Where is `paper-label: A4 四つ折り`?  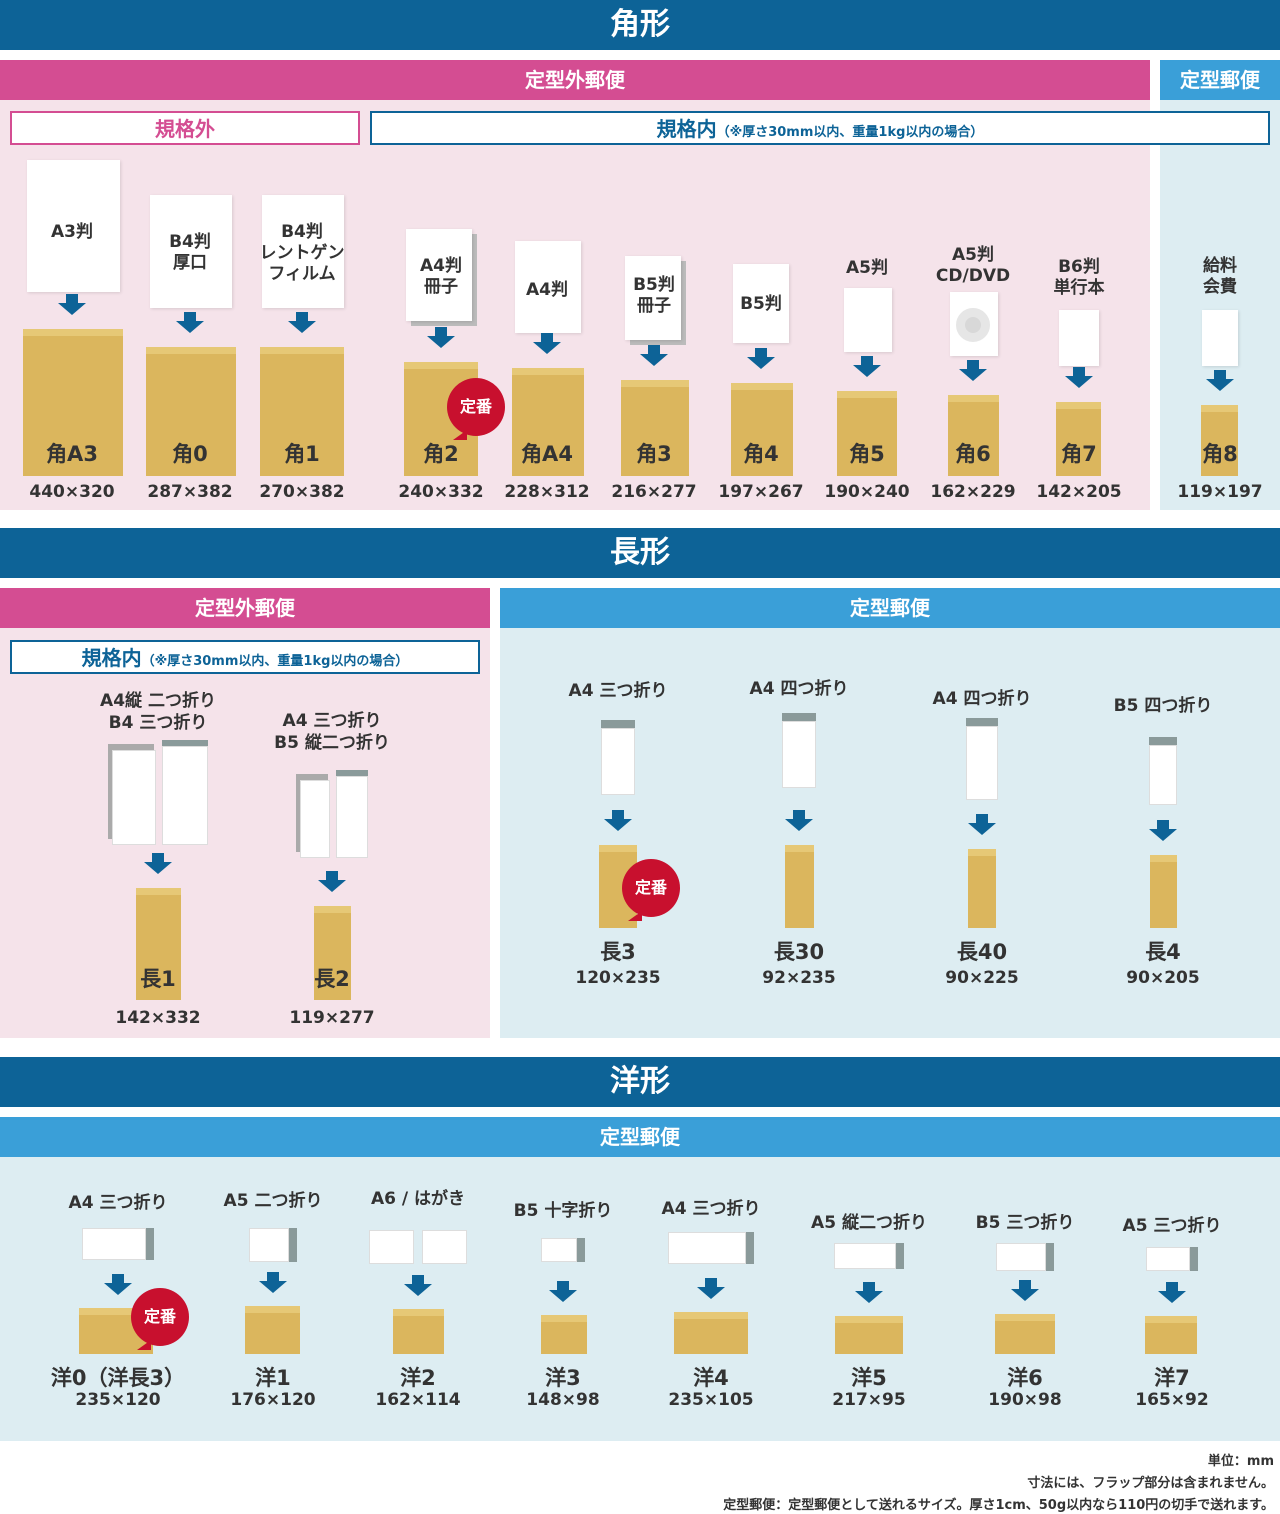
paper-label: A4 四つ折り is located at coordinates (799, 689).